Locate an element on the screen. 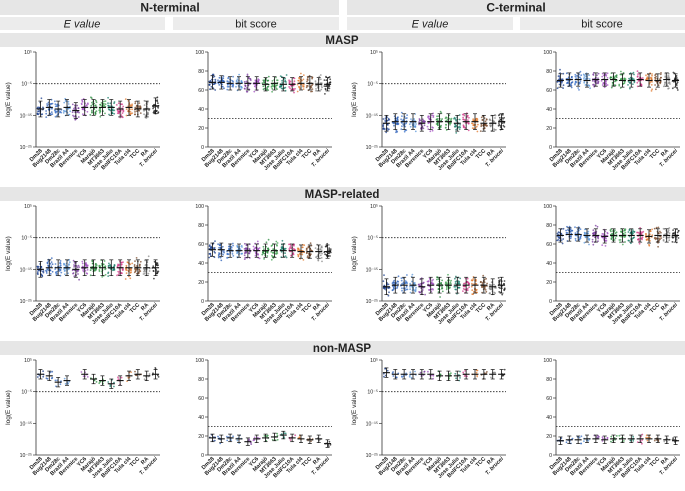  y-tick-label: 20 is located at coordinates (549, 283).